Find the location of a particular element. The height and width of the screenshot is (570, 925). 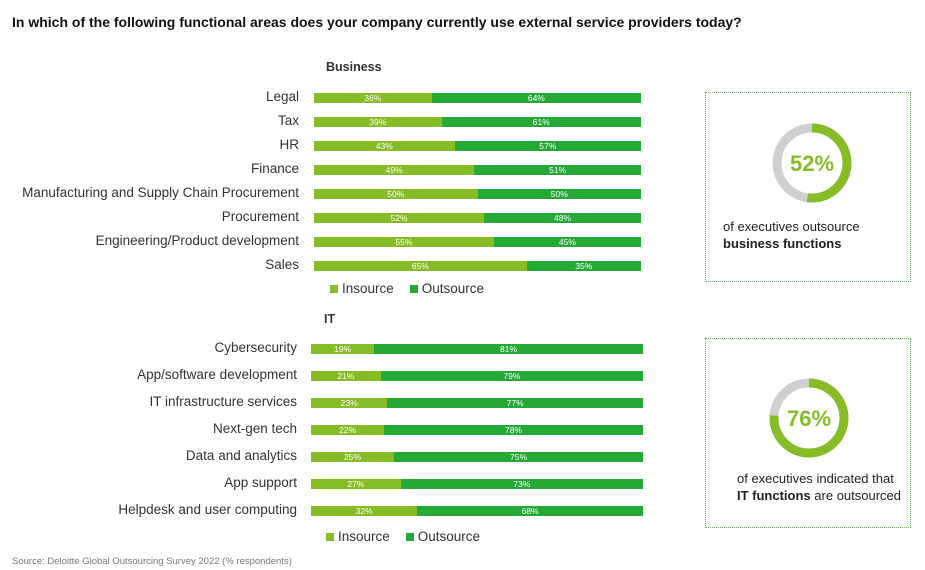

legend-outsource: Outsource is located at coordinates (443, 536).